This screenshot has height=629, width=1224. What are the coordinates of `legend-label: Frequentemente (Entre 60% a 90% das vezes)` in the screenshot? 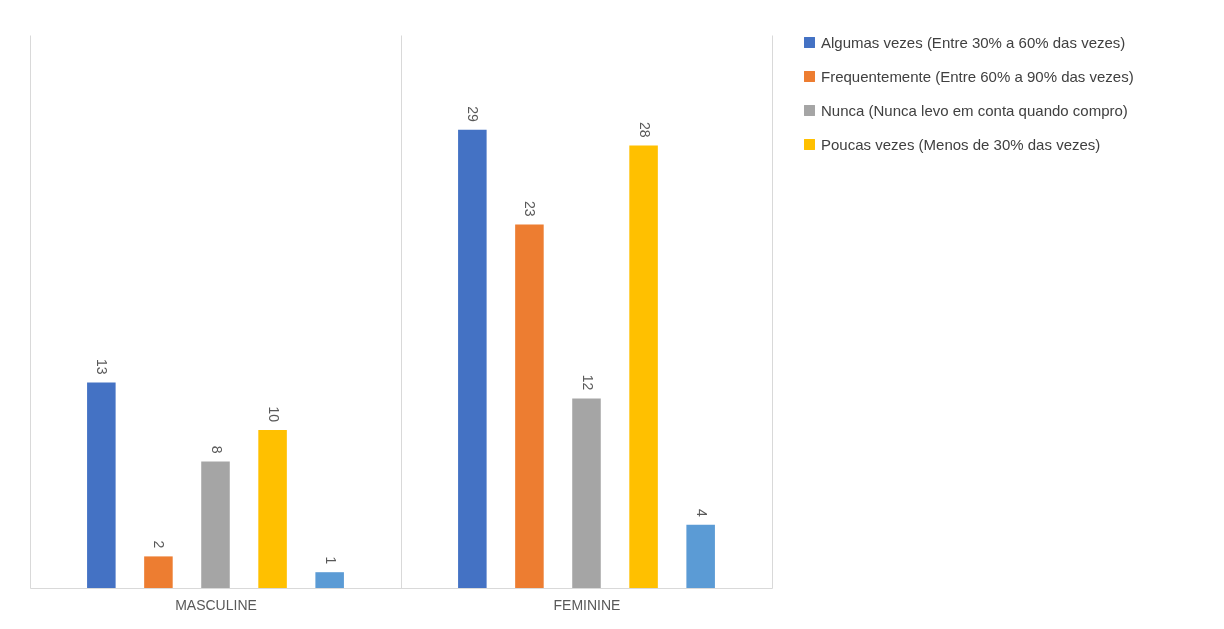 It's located at (977, 76).